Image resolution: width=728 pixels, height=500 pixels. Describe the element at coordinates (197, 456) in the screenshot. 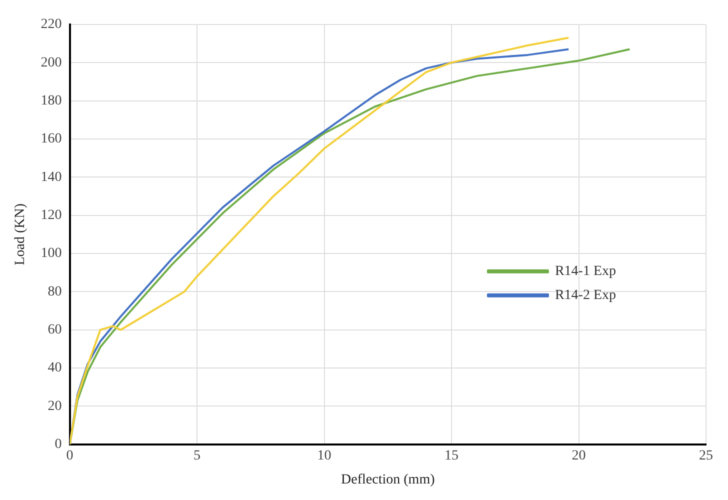

I see `x-tick-label: 5` at that location.